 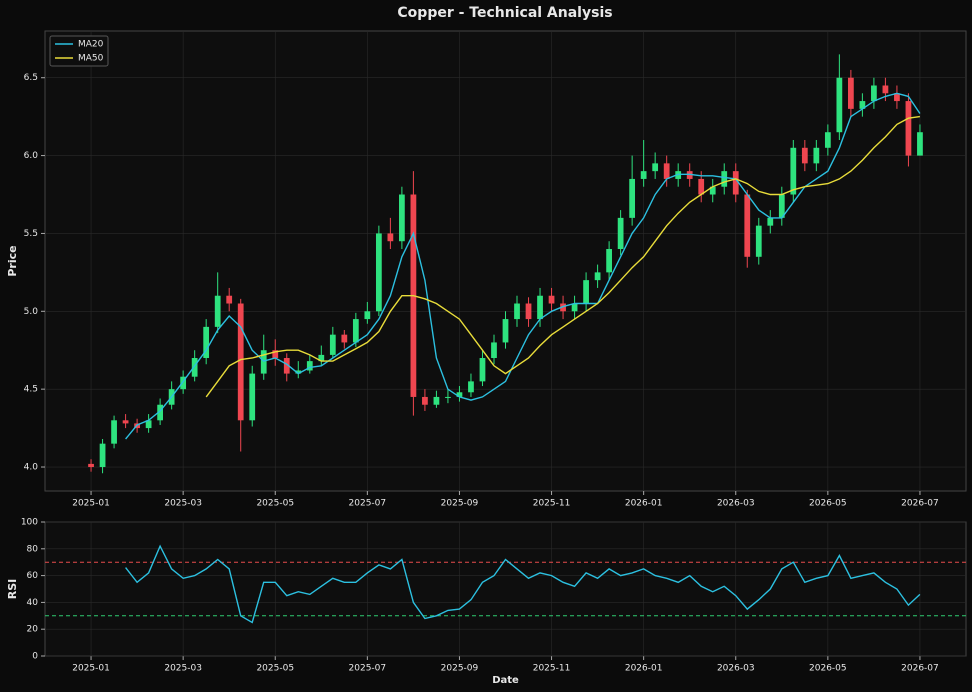 What do you see at coordinates (523, 584) in the screenshot?
I see `rsi-line` at bounding box center [523, 584].